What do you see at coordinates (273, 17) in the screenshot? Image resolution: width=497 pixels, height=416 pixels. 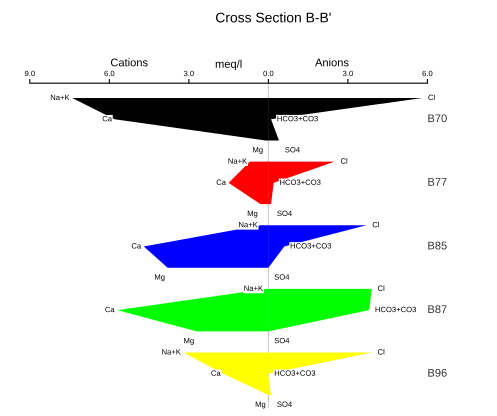 I see `chart-title: Cross Section B-B'` at bounding box center [273, 17].